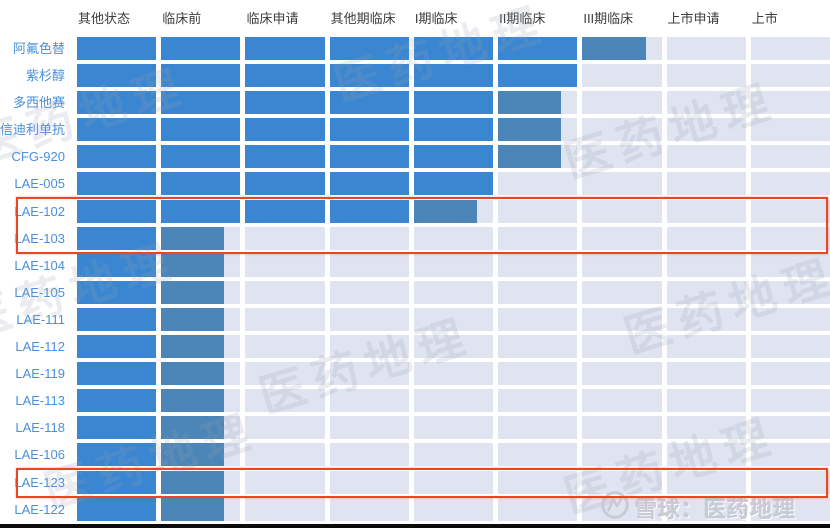  I want to click on stage-header-3: 临床申请, so click(272, 18).